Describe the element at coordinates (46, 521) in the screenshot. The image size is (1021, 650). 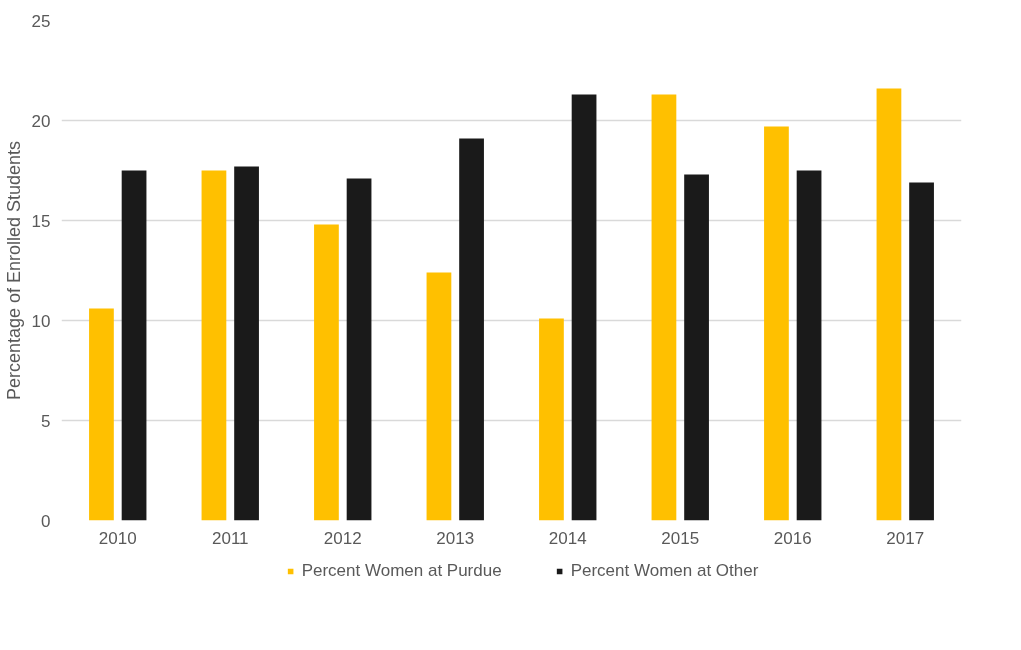
I see `y-tick-label: 0` at that location.